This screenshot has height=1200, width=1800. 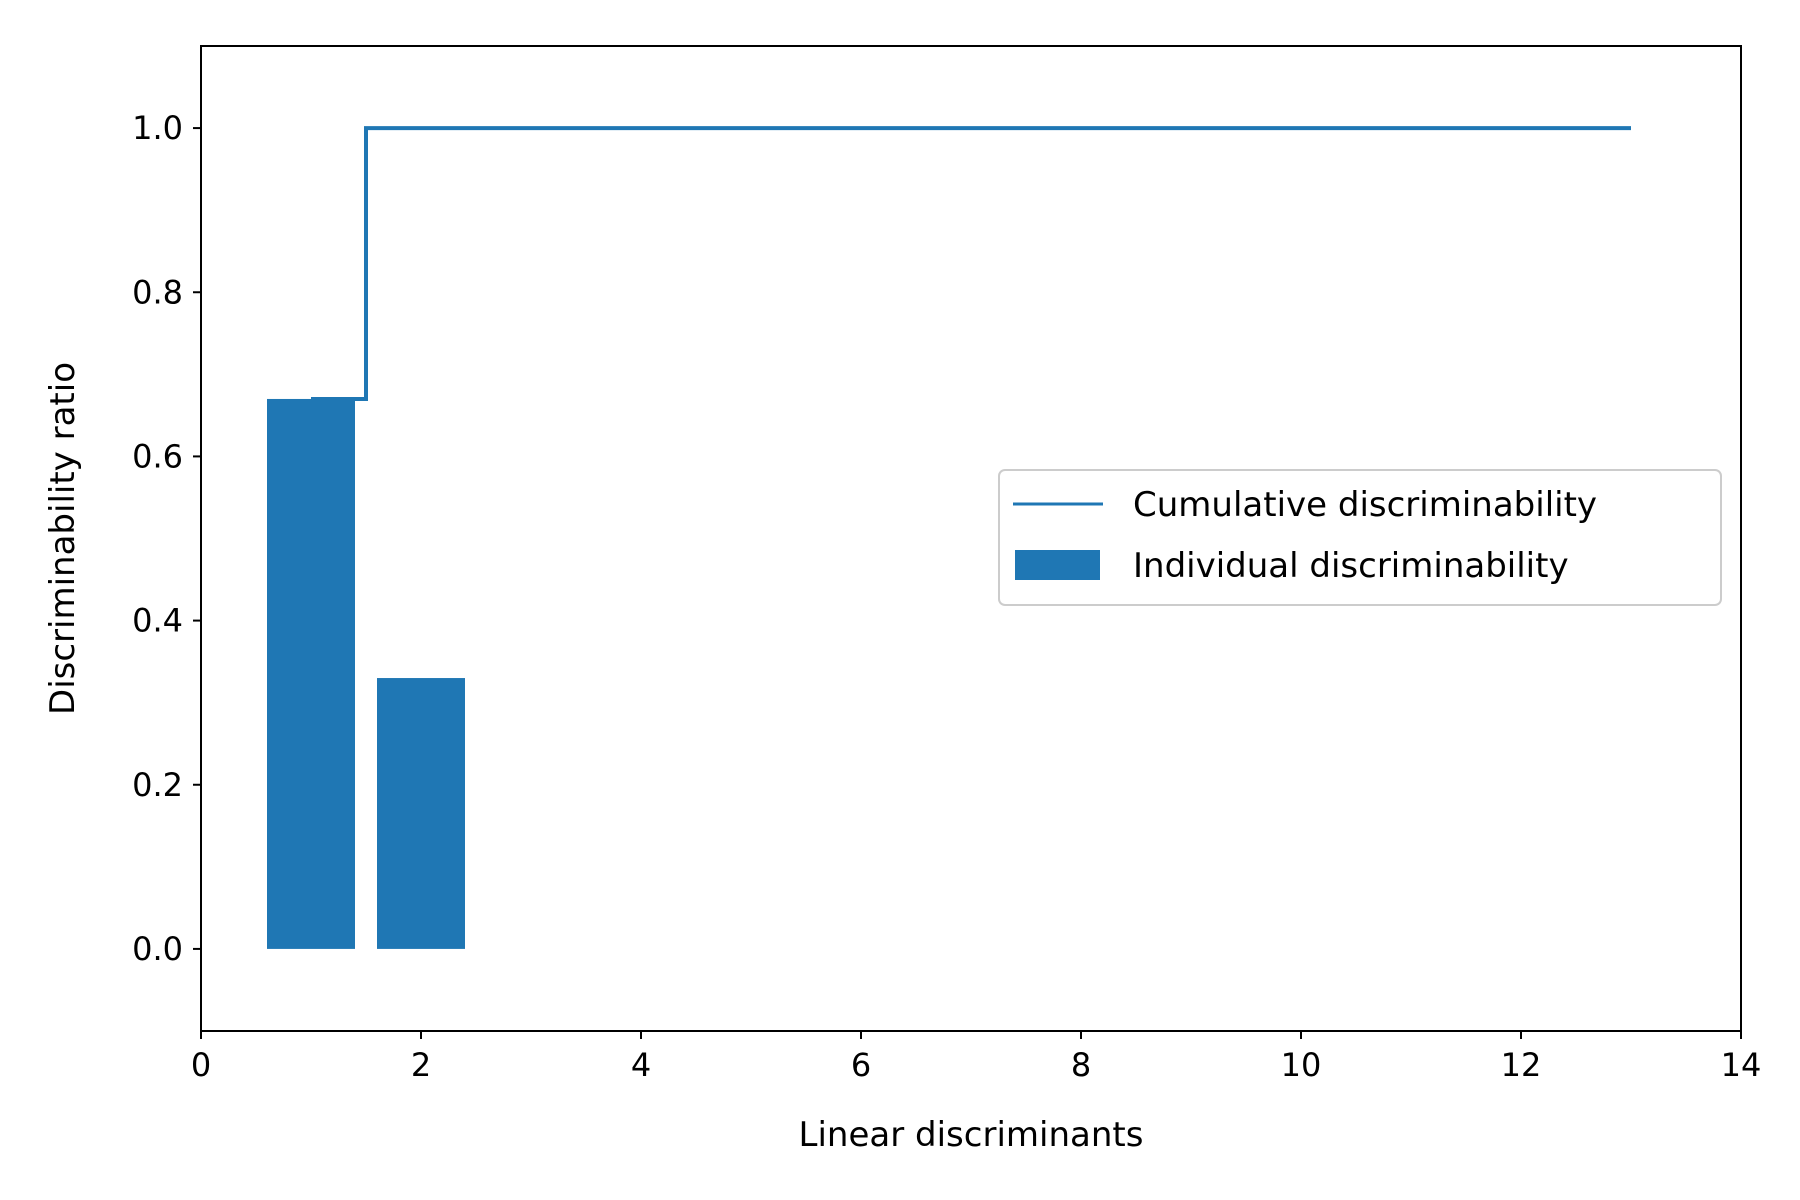 I want to click on x-tick-label: 10, so click(x=1301, y=1065).